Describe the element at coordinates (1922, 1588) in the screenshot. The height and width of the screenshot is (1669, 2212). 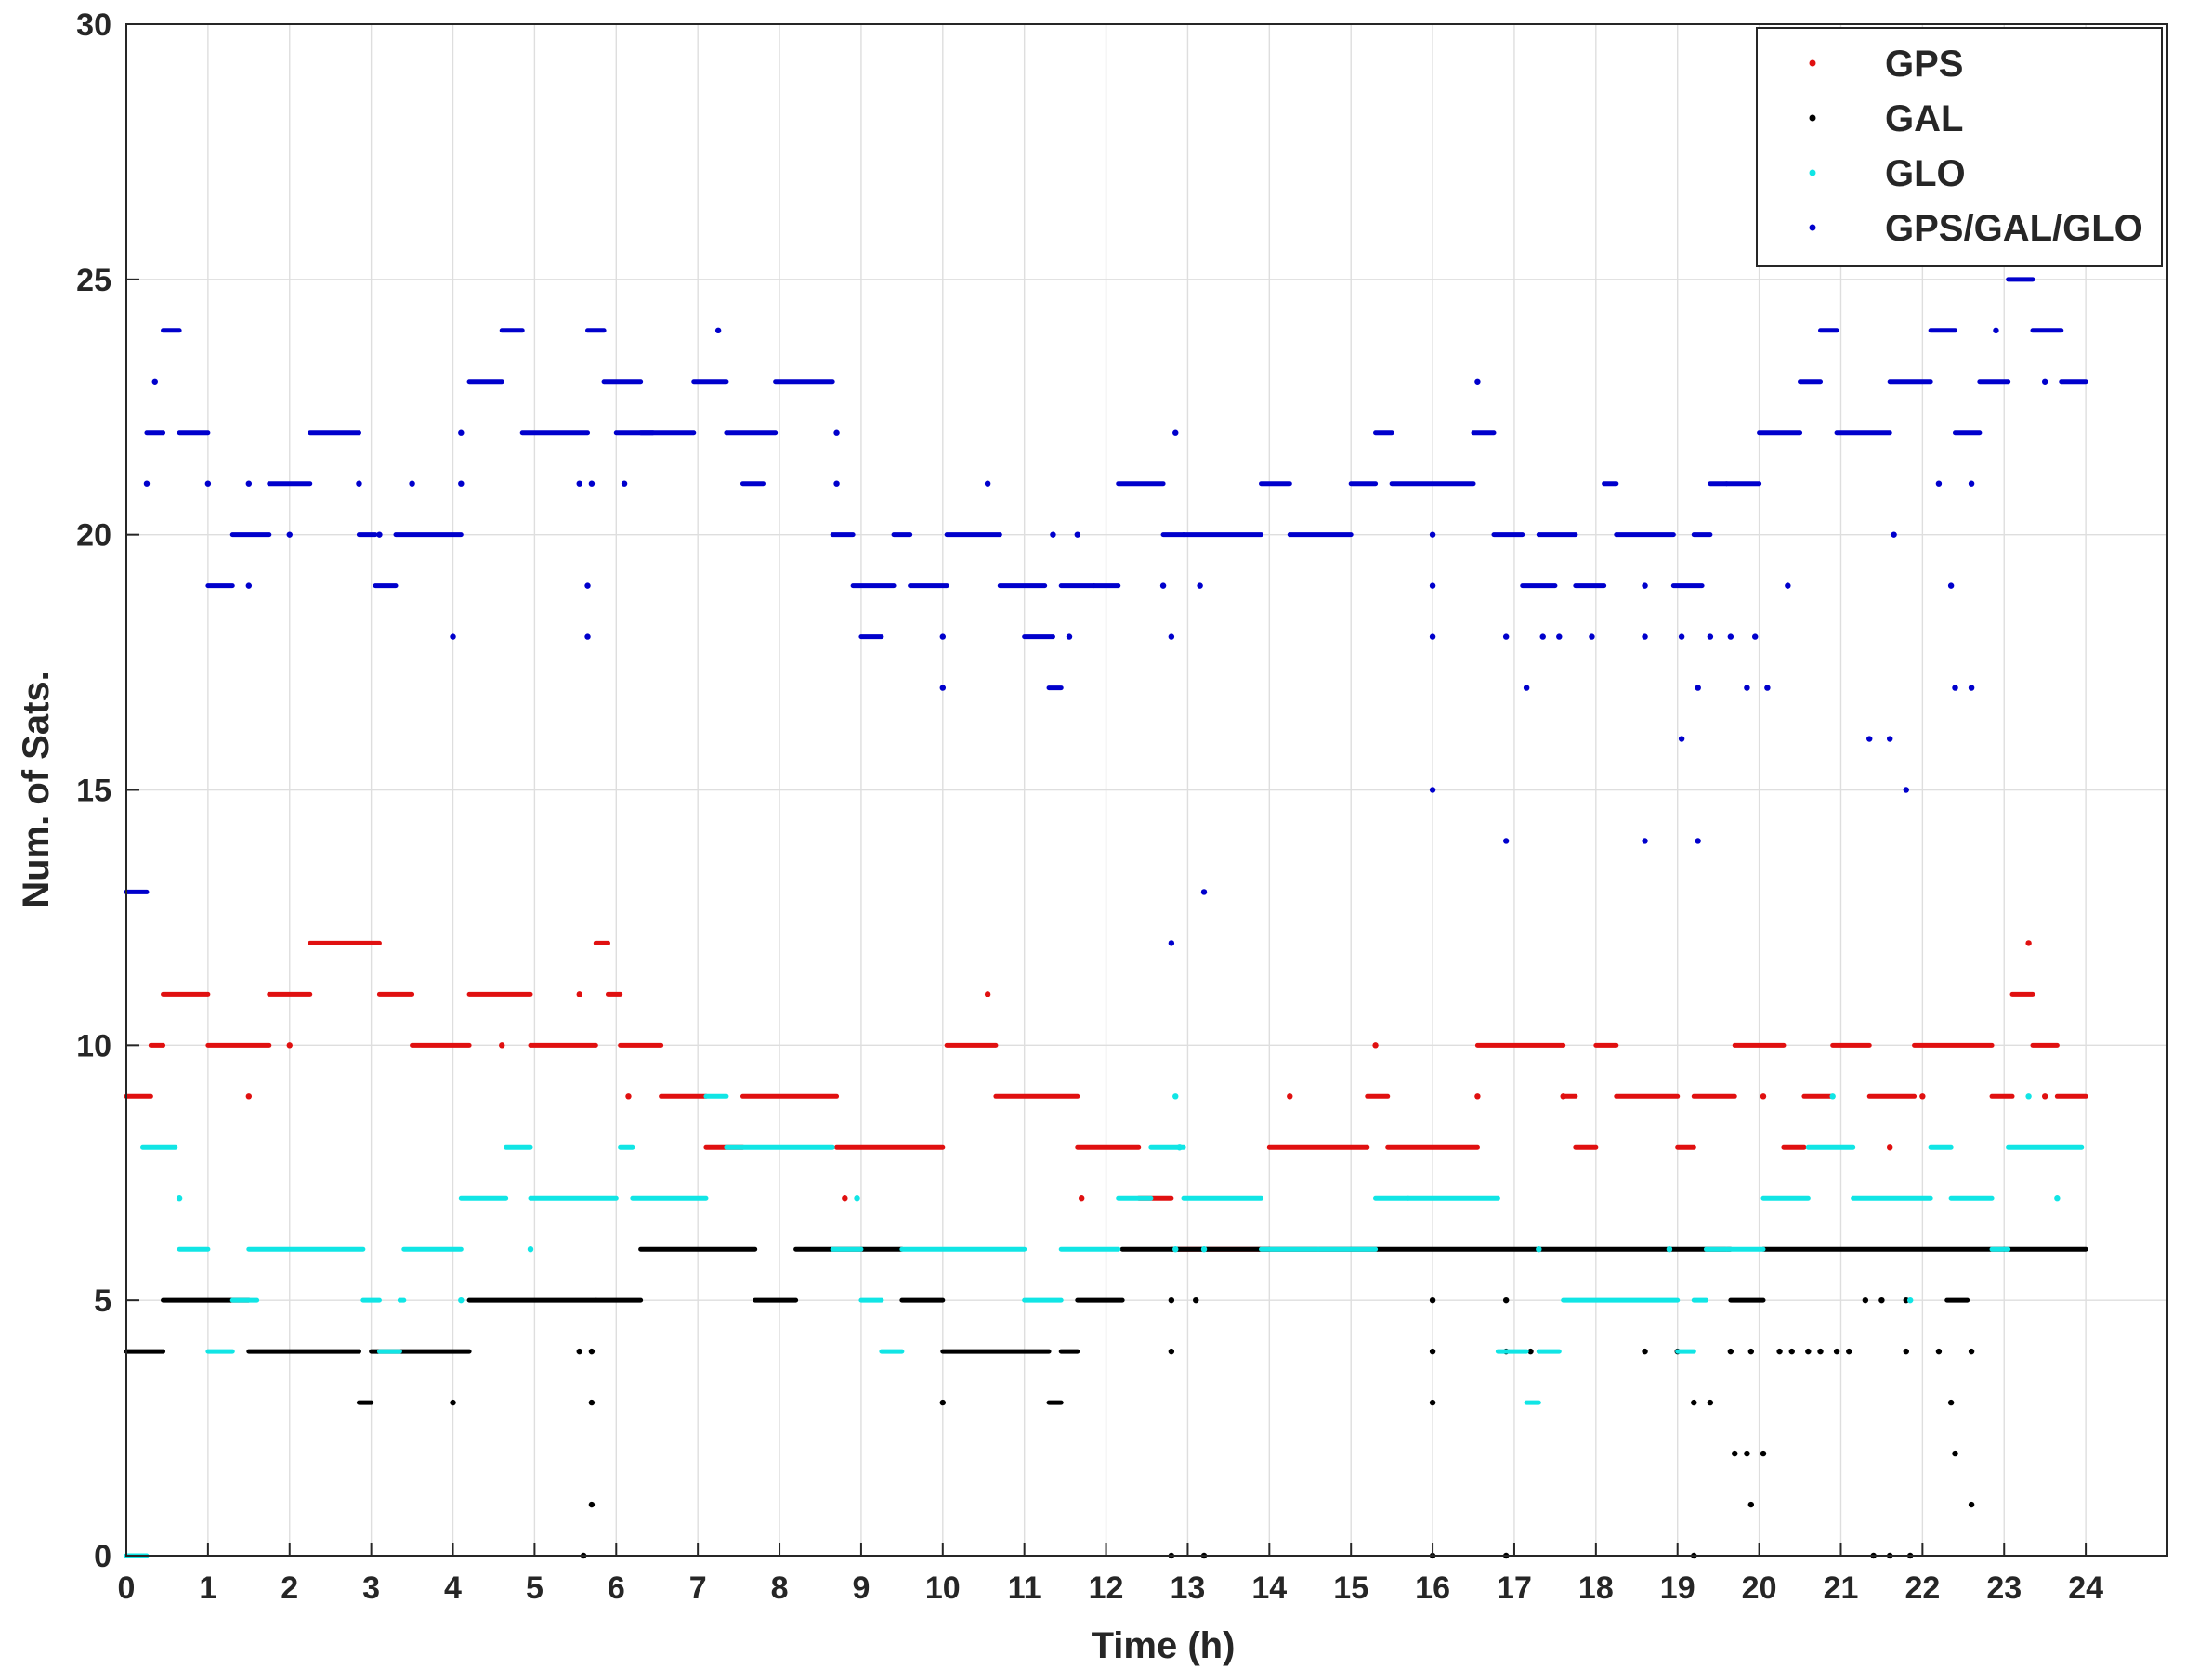
I see `x-tick-label: 22` at that location.